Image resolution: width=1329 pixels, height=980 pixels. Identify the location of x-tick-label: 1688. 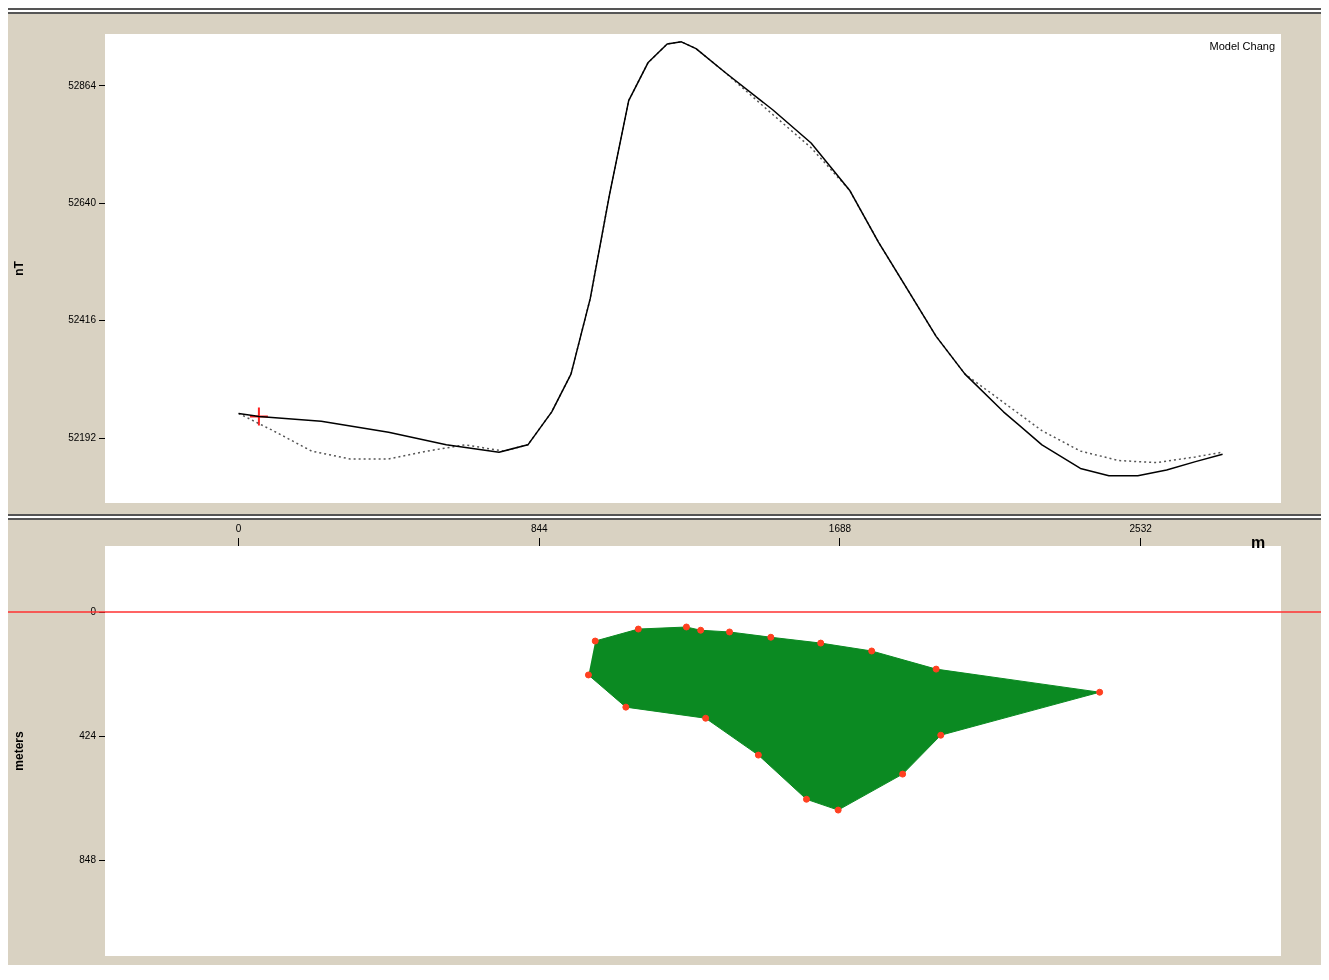
(840, 528).